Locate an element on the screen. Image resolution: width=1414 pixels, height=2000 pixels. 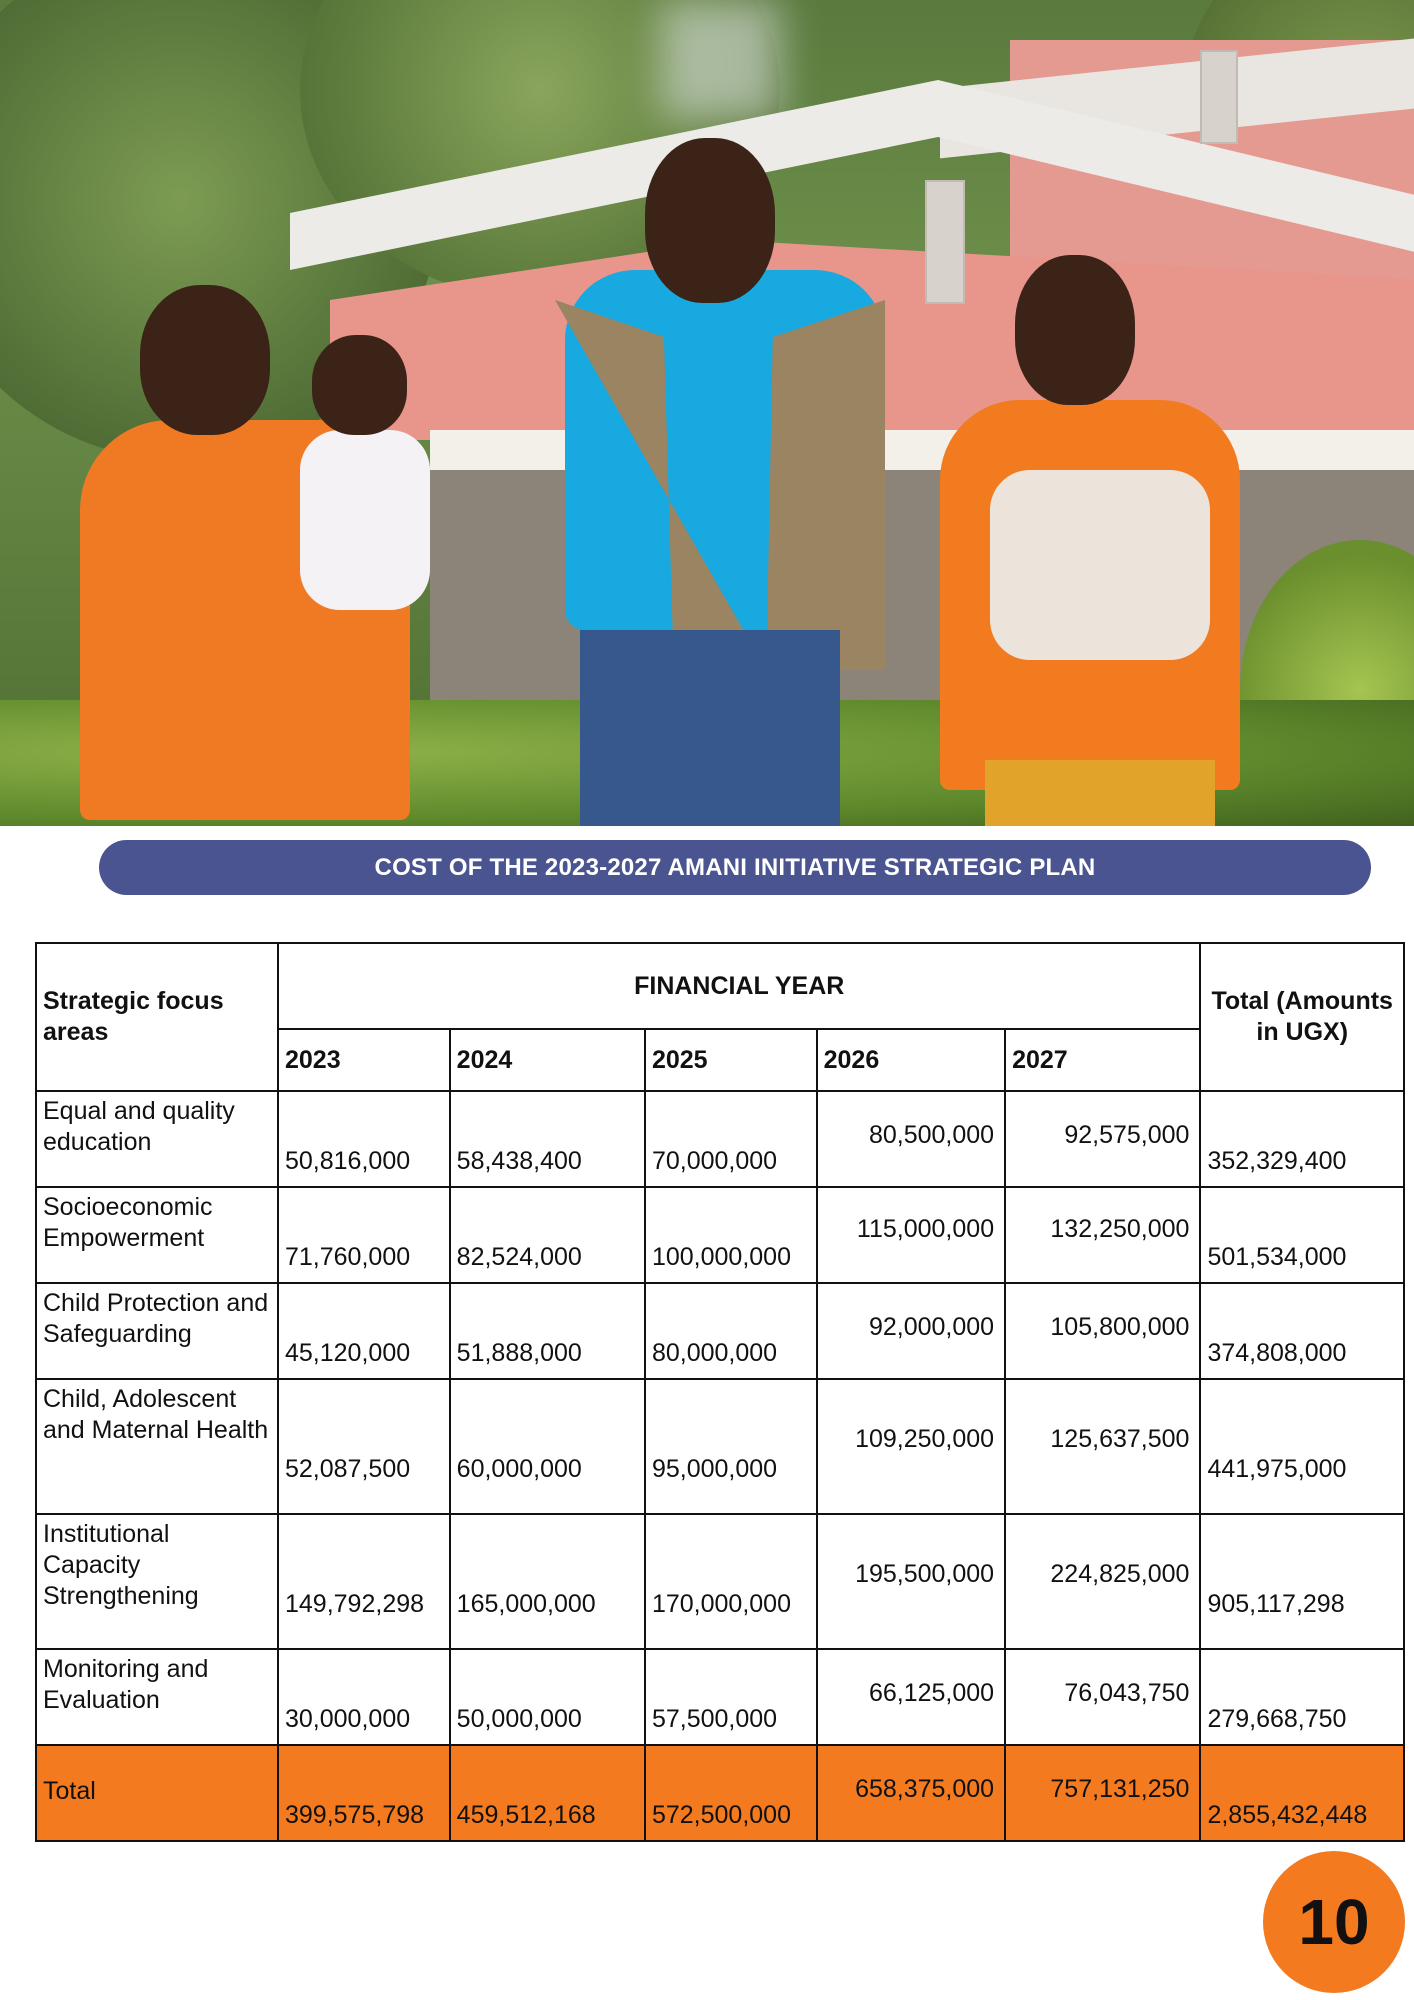
woman-right-head is located at coordinates (1075, 330).